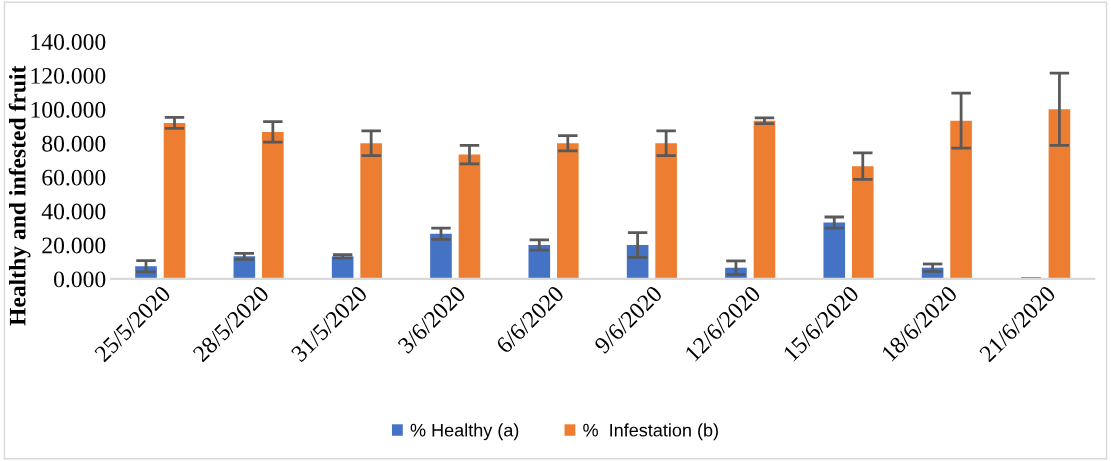 This screenshot has width=1111, height=461. I want to click on legend-label: % Healthy (a), so click(464, 432).